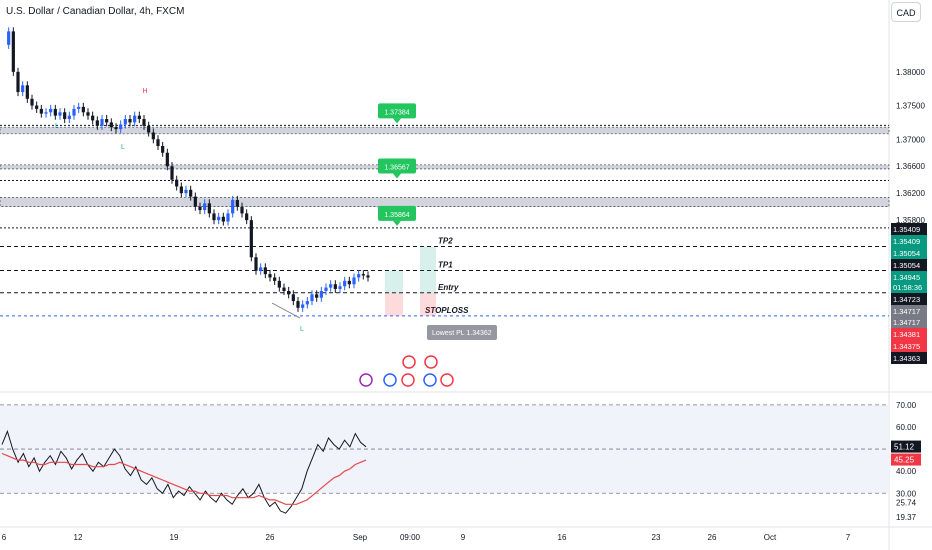 The image size is (932, 550). What do you see at coordinates (462, 332) in the screenshot?
I see `lowest-pl-box` at bounding box center [462, 332].